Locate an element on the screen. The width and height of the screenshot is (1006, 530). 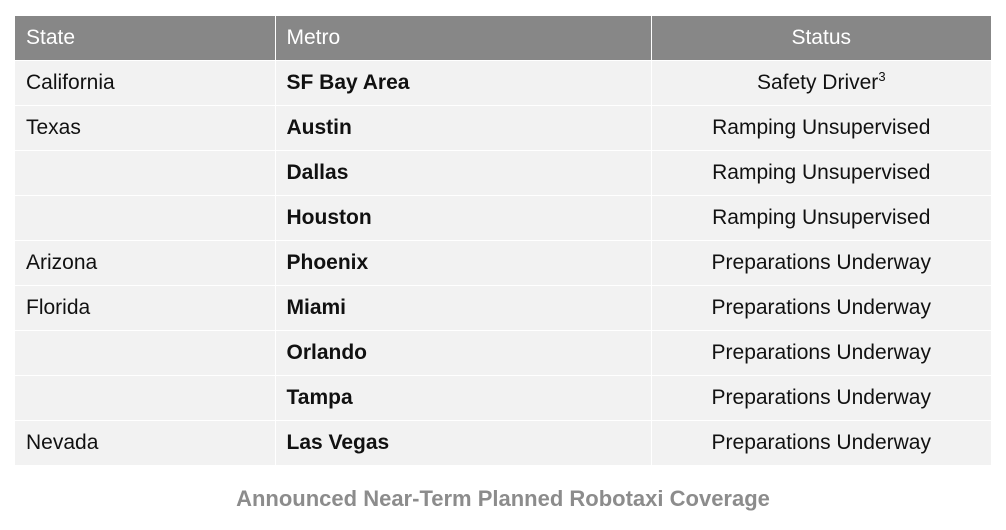
table-header-row: State Metro Status is located at coordinates (503, 38).